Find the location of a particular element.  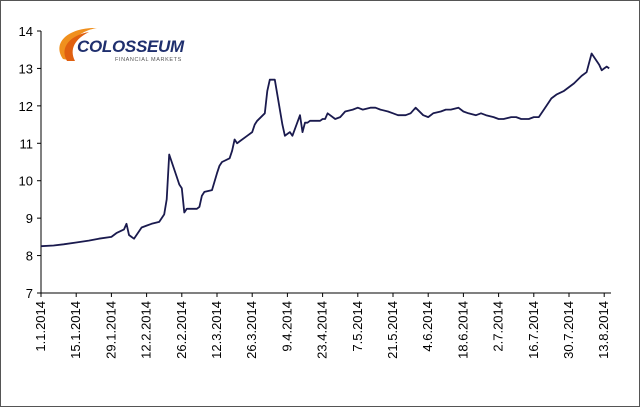

y-tick-label: 13 is located at coordinates (26, 68).